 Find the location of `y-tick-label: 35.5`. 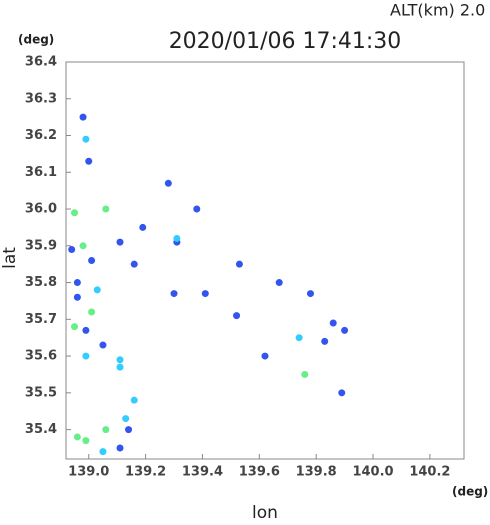

y-tick-label: 35.5 is located at coordinates (41, 392).